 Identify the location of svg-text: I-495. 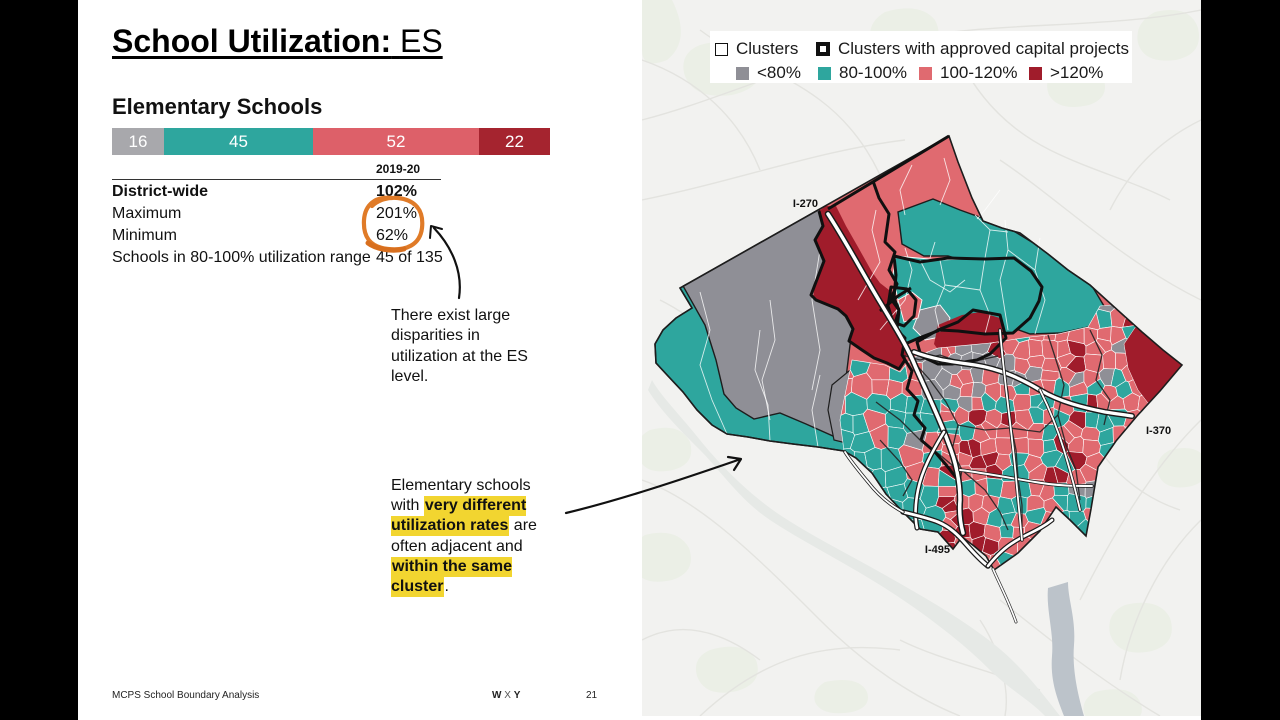
(937, 550).